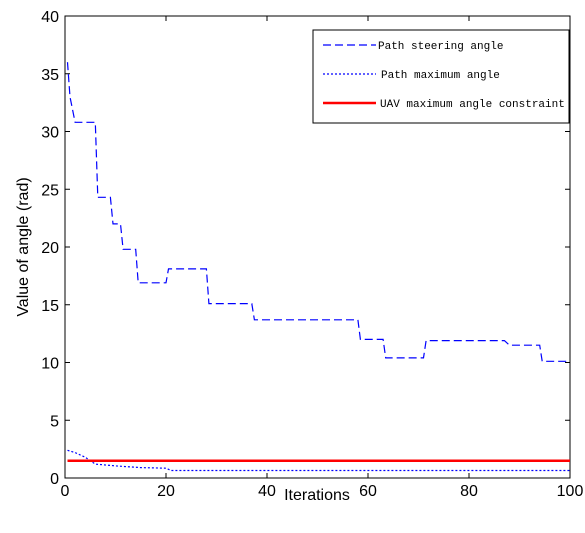  What do you see at coordinates (440, 47) in the screenshot?
I see `legend-label-path-steering-angle: Path steering angle` at bounding box center [440, 47].